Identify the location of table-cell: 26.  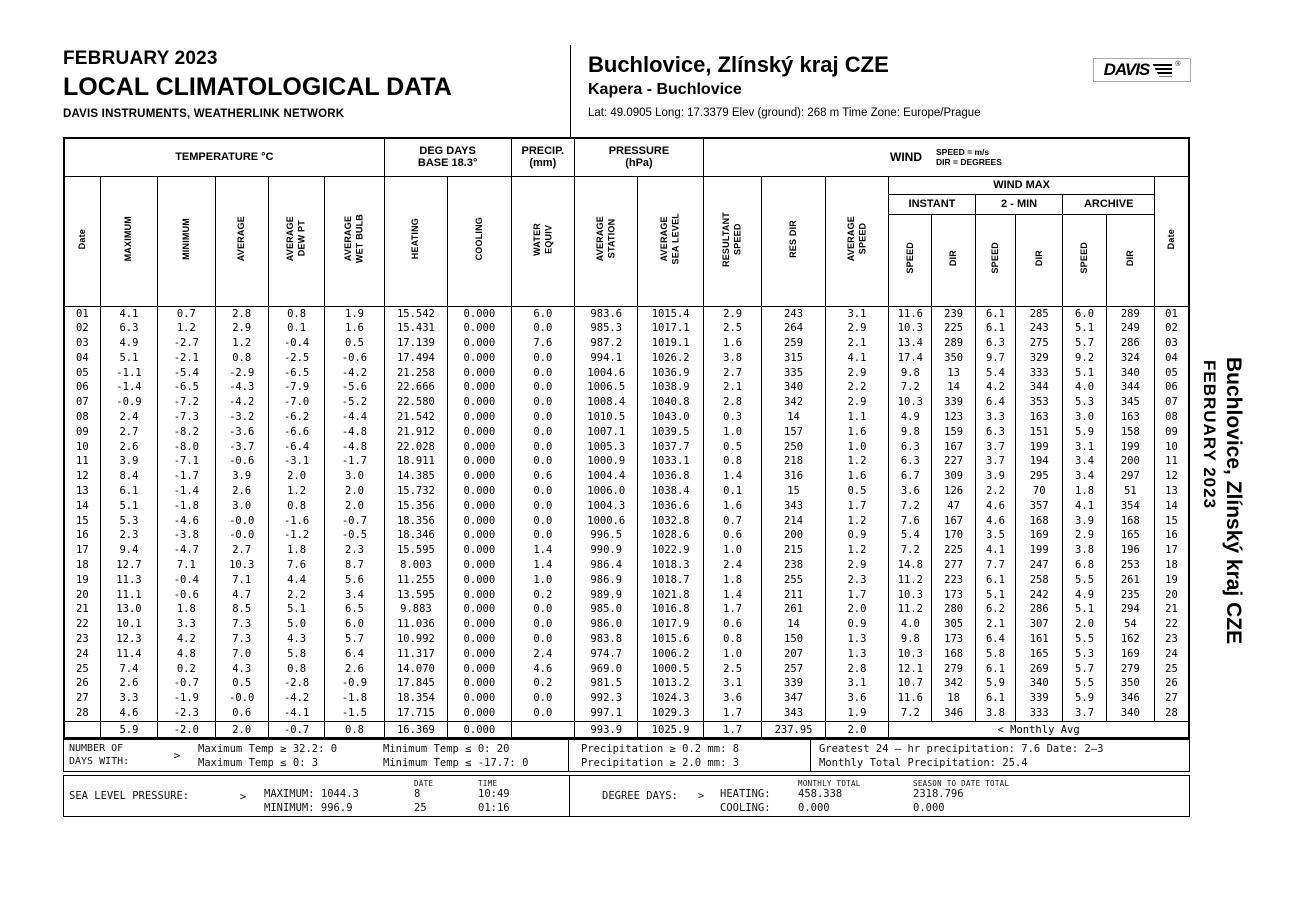
(82, 684).